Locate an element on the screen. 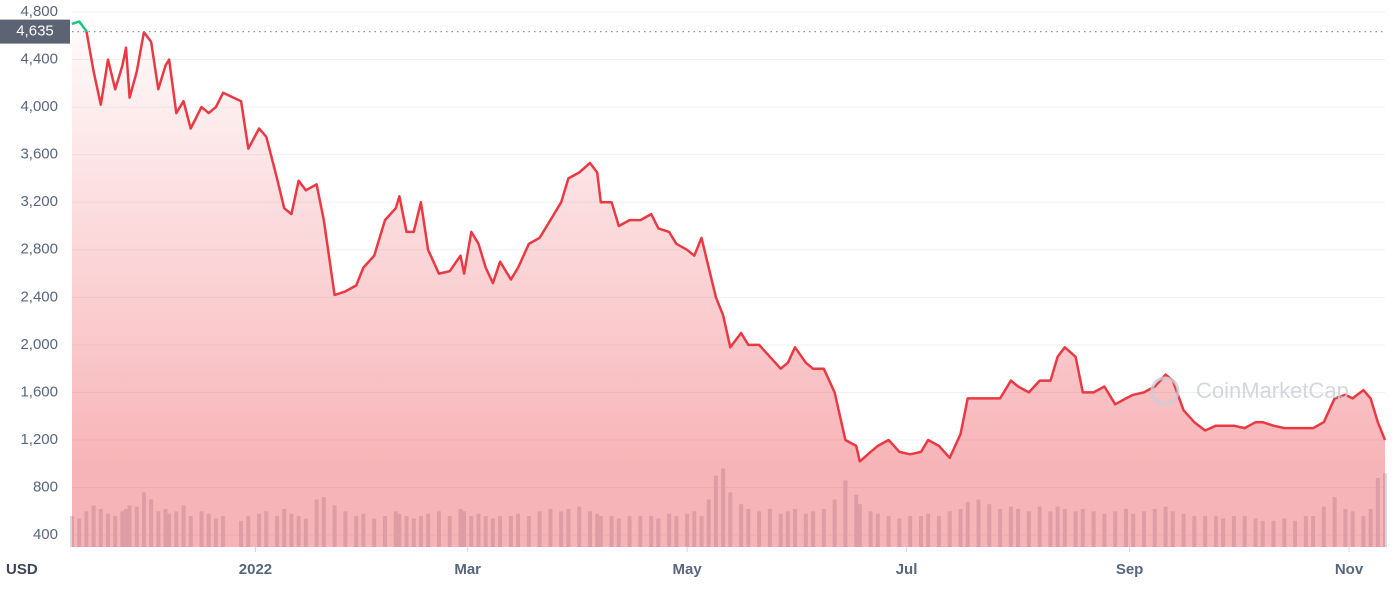 This screenshot has height=590, width=1400. currency-label: USD is located at coordinates (22, 569).